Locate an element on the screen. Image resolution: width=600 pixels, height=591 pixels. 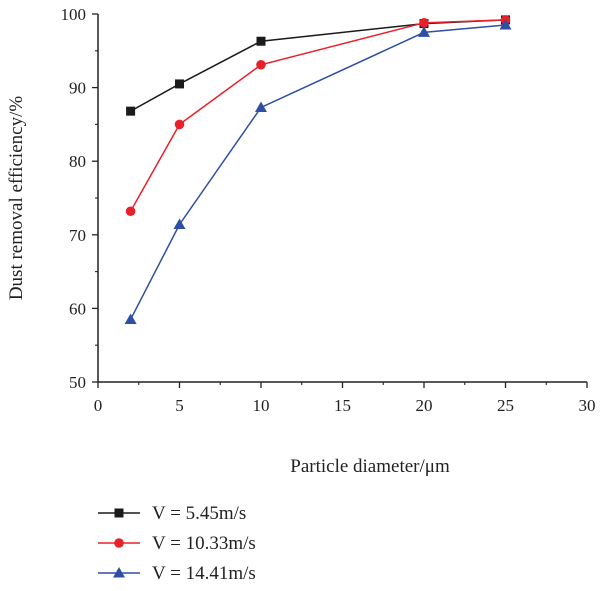
x-tick-label: 25 is located at coordinates (505, 405).